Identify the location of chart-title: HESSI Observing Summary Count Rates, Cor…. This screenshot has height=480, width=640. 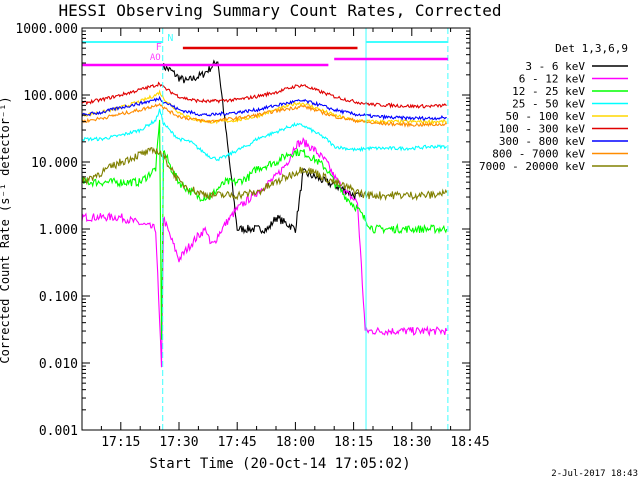
(279, 10).